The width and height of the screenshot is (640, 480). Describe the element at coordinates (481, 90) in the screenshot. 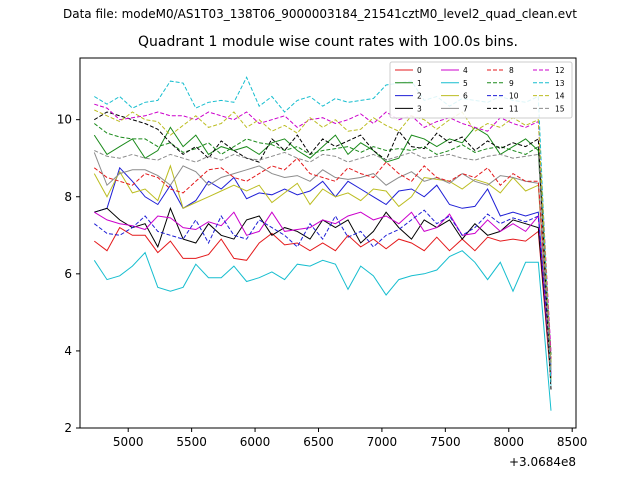

I see `legend-box` at that location.